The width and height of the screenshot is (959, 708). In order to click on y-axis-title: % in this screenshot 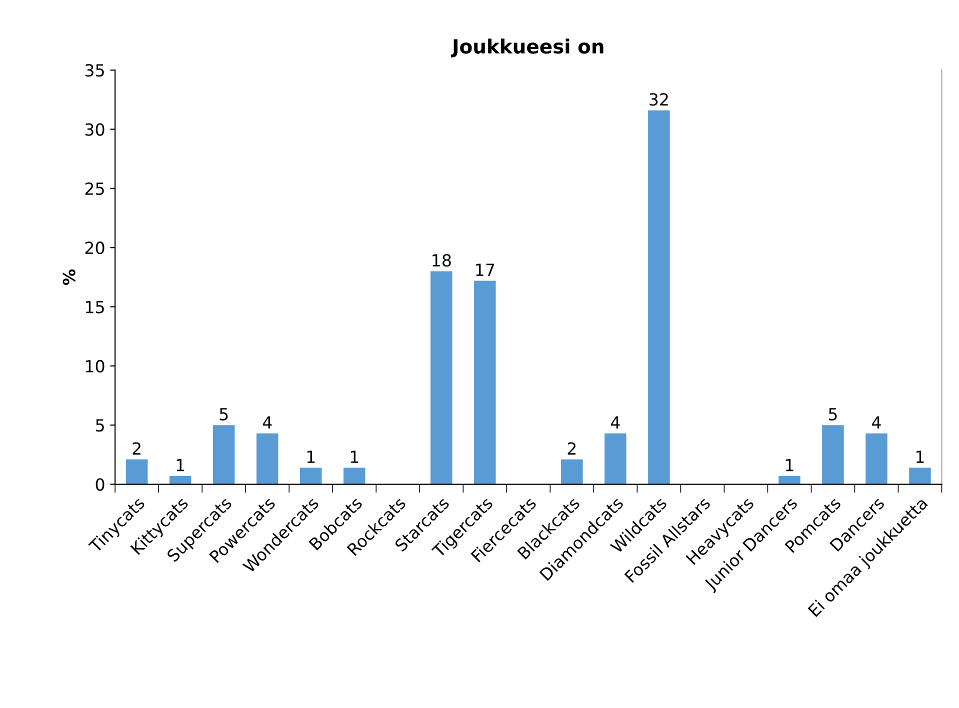, I will do `click(69, 277)`.